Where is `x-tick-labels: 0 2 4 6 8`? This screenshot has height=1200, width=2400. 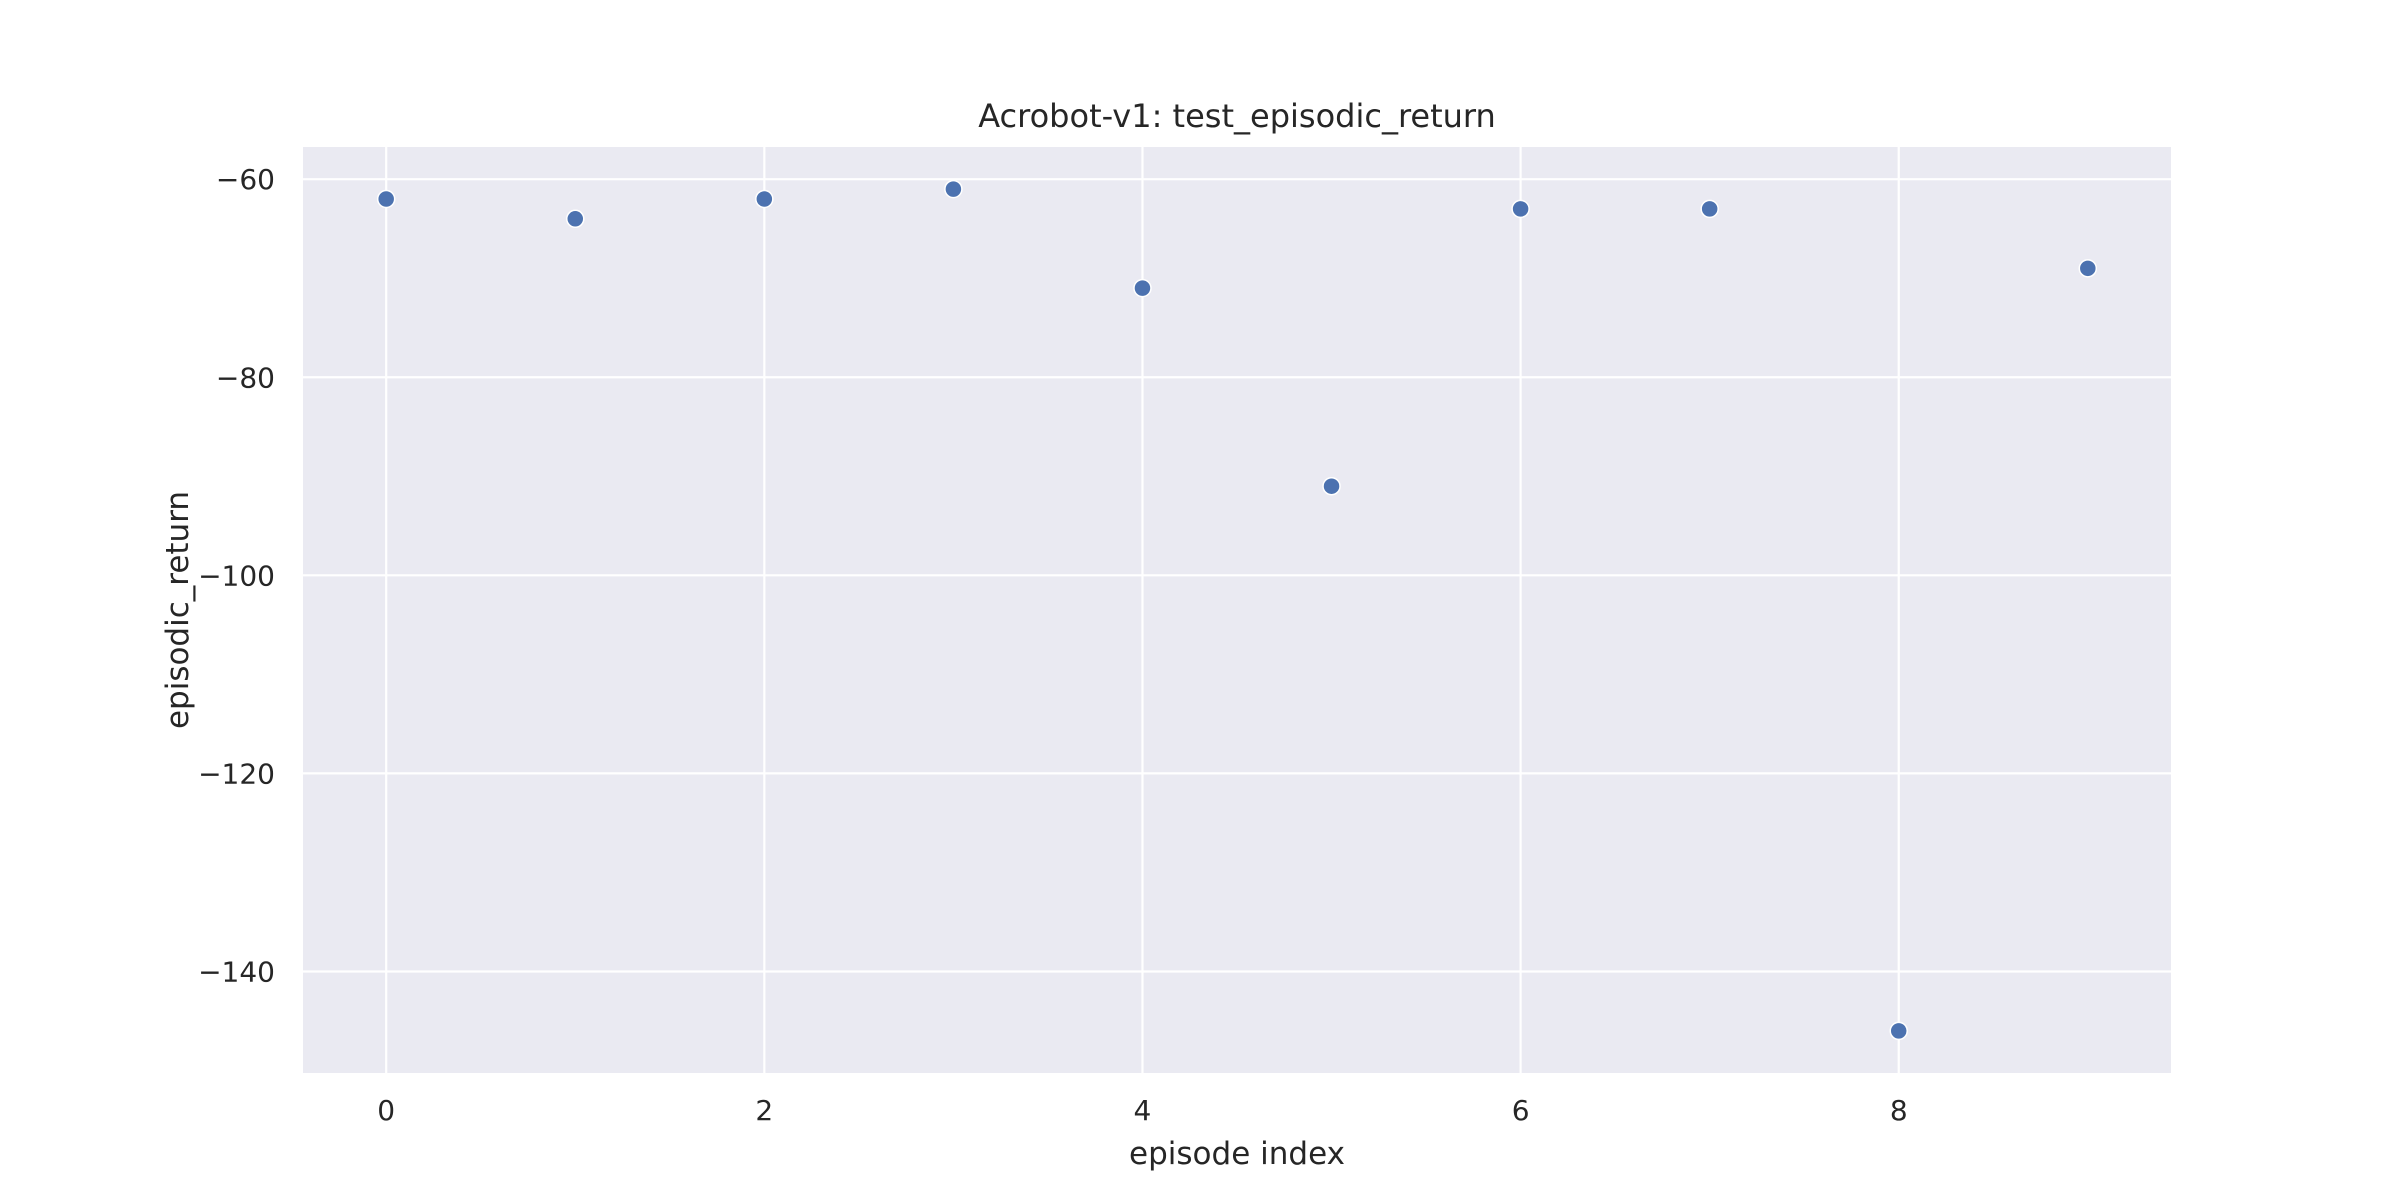
x-tick-labels: 0 2 4 6 8 is located at coordinates (1142, 1110).